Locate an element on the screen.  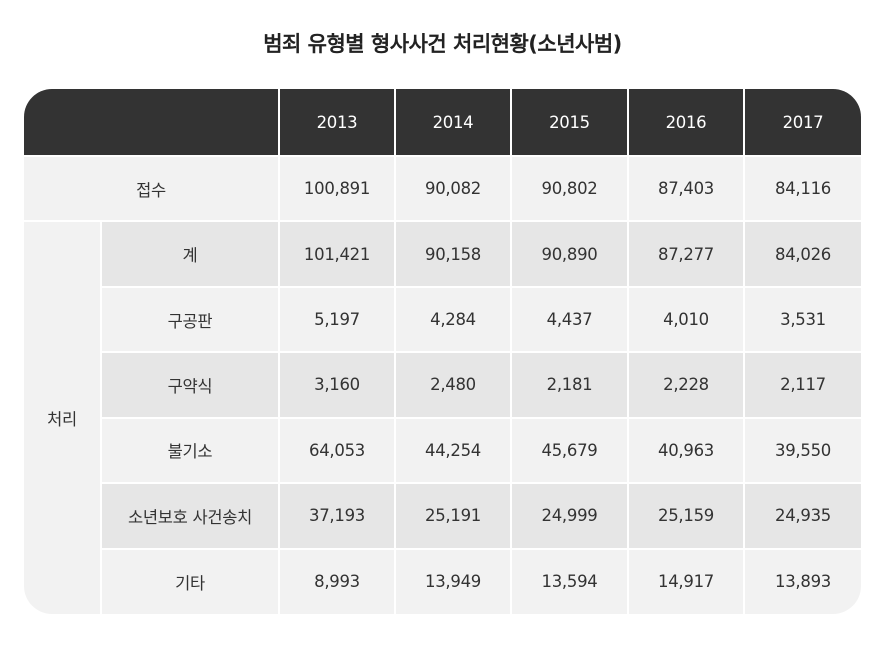
table-cell: 2,181 is located at coordinates (569, 384).